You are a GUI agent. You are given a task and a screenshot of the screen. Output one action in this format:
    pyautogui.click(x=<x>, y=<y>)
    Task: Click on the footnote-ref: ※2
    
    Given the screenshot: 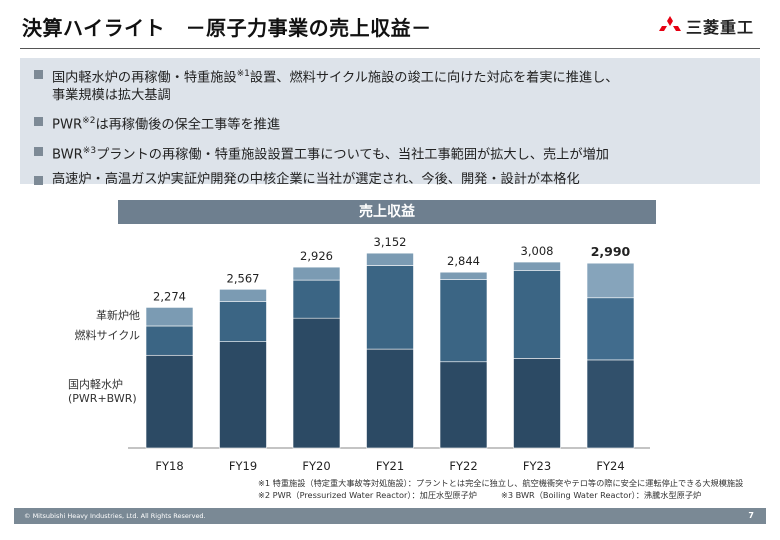 What is the action you would take?
    pyautogui.click(x=89, y=121)
    